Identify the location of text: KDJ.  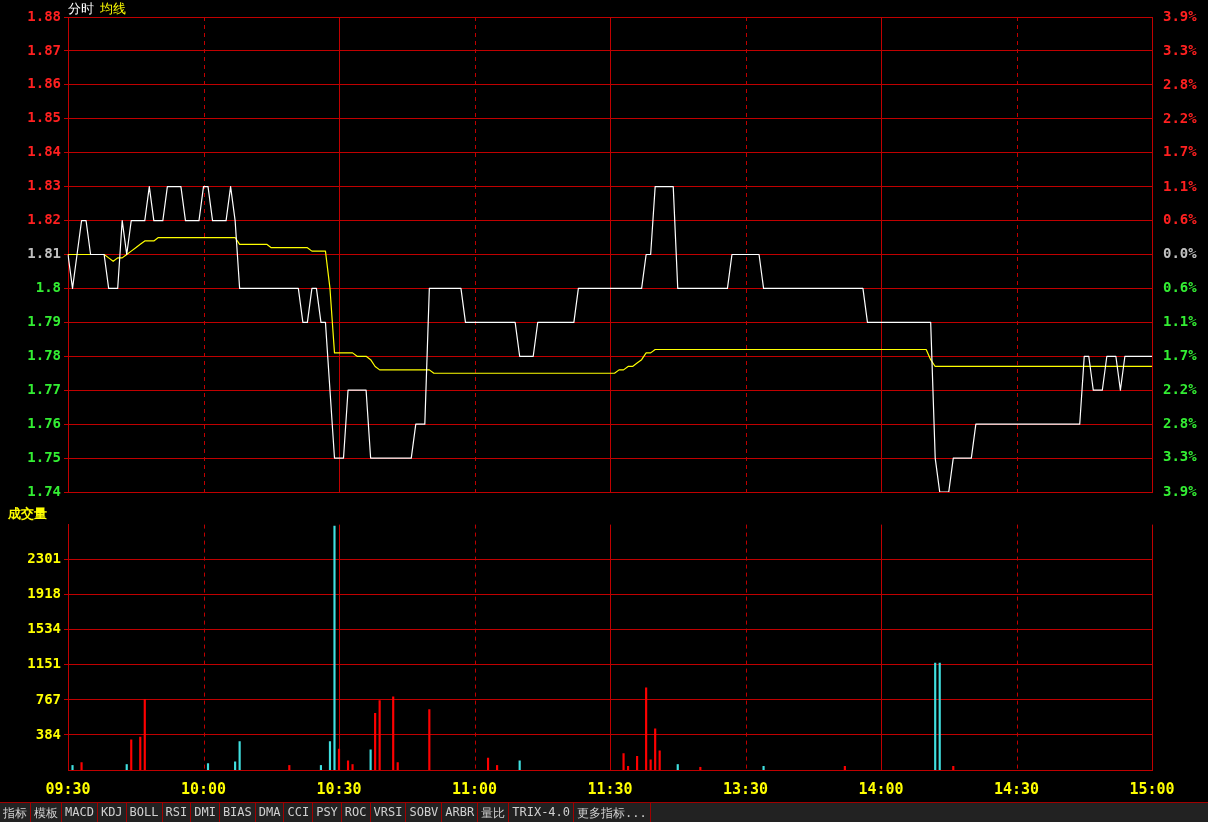
(112, 812).